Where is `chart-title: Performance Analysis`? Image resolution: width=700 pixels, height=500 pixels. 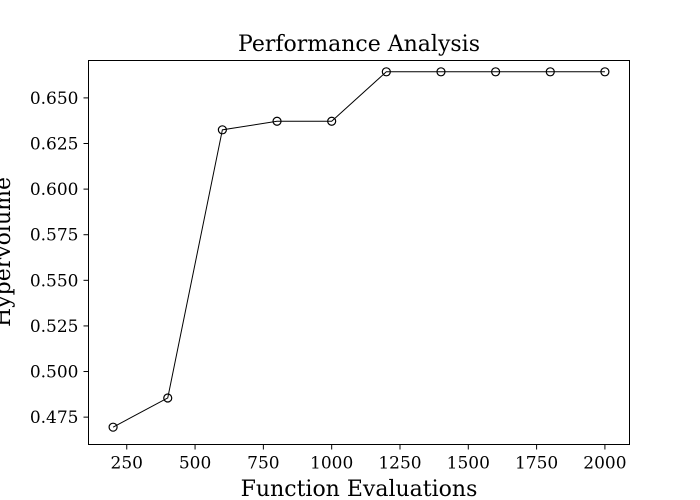 chart-title: Performance Analysis is located at coordinates (359, 44).